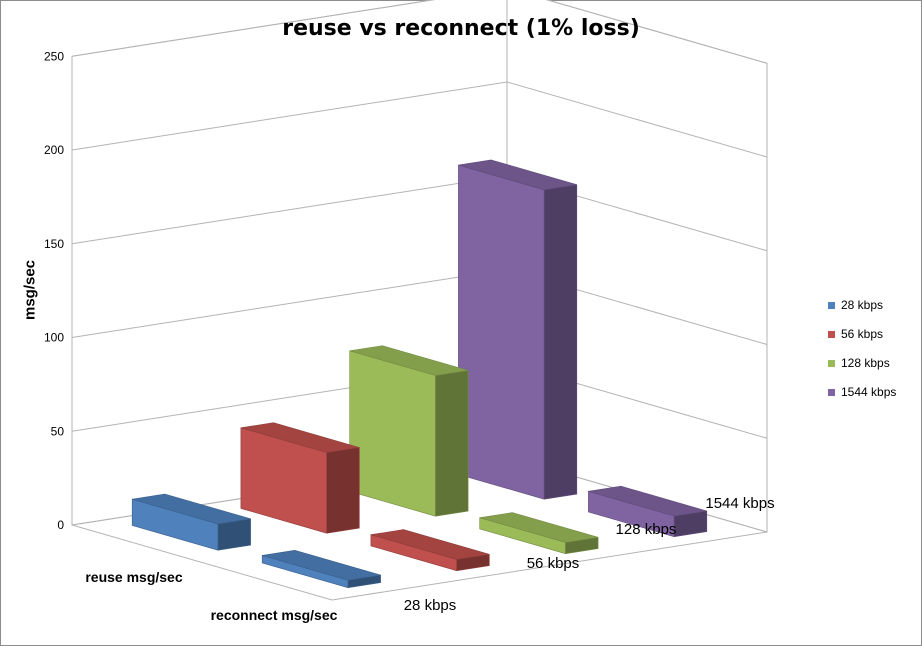 Image resolution: width=922 pixels, height=646 pixels. I want to click on legend-label: 56 kbps, so click(862, 334).